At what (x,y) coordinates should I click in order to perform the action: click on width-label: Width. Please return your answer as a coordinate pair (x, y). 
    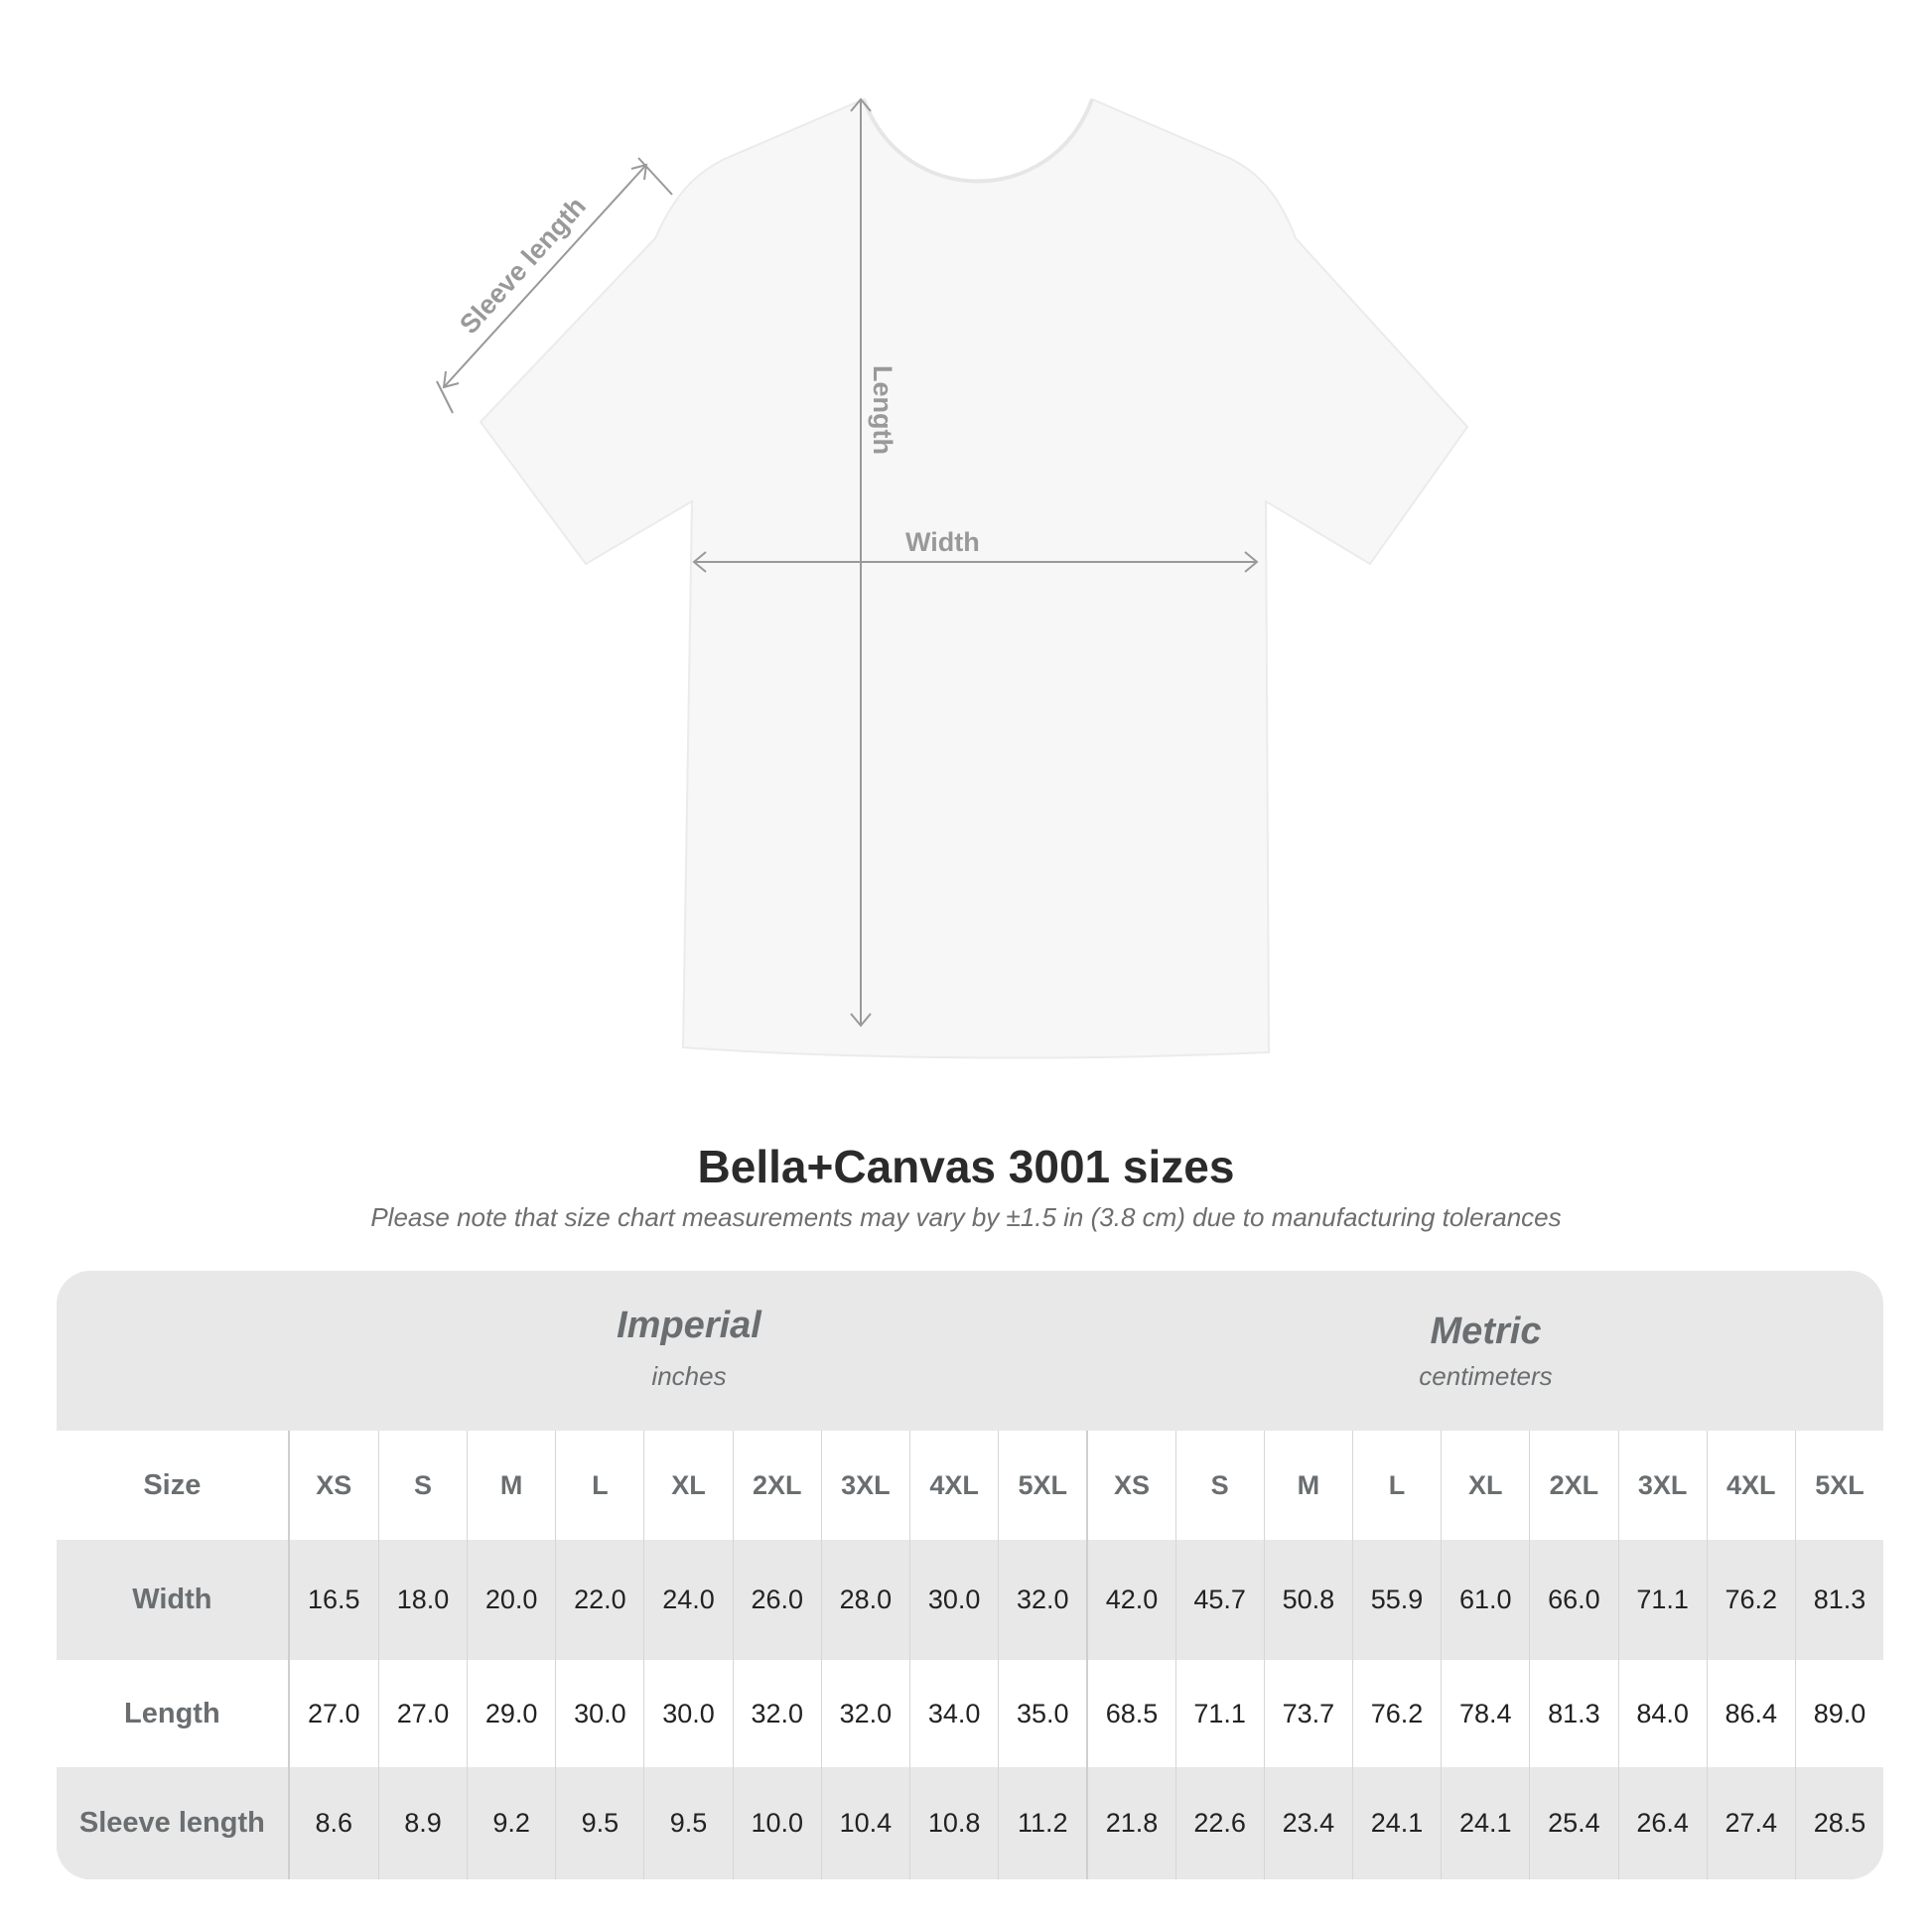
    Looking at the image, I should click on (943, 542).